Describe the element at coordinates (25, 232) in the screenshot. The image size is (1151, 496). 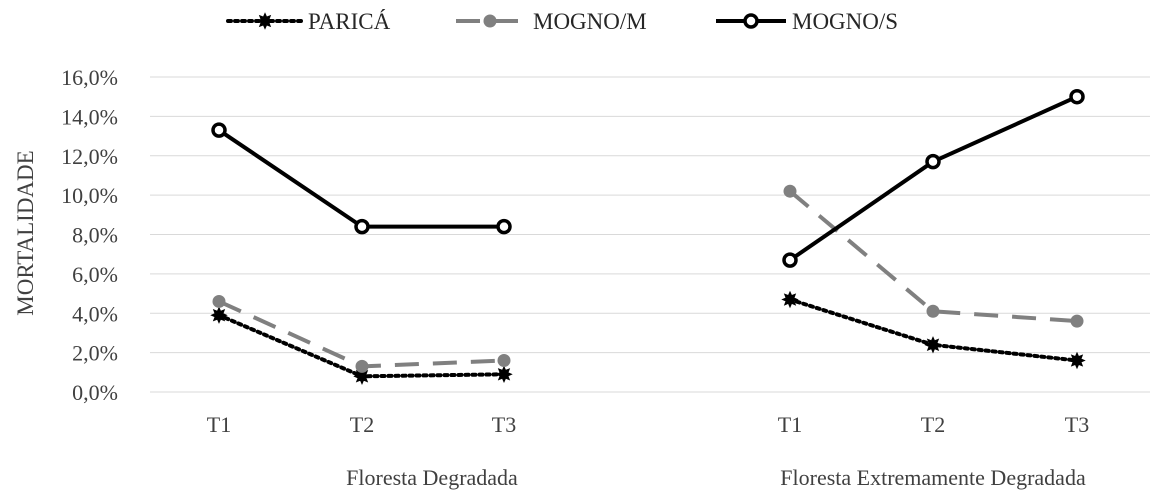
I see `y-axis-label: MORTALIDADE` at that location.